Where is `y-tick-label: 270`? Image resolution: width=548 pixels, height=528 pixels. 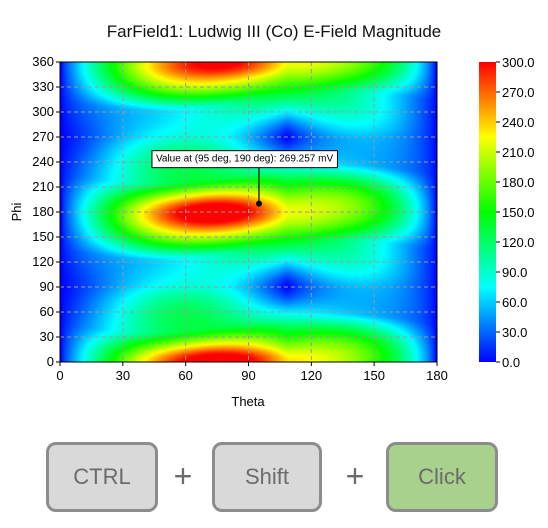
y-tick-label: 270 is located at coordinates (43, 136).